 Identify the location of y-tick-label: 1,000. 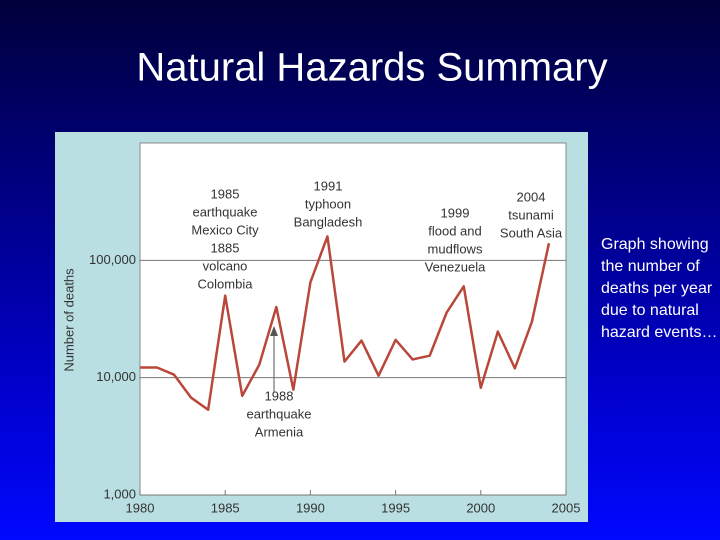
(119, 493).